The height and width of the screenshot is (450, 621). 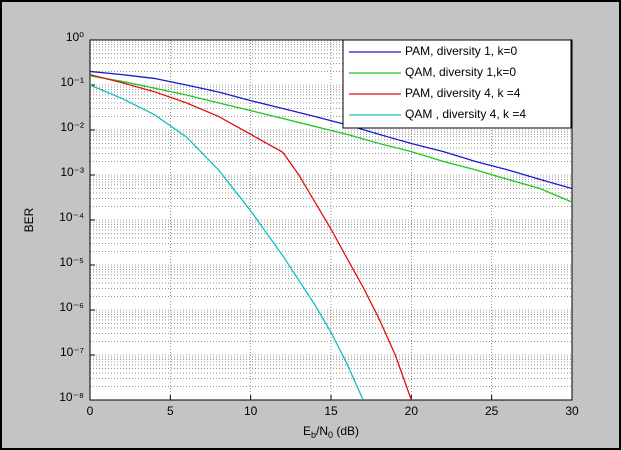 I want to click on legend-label: QAM, diversity 1,k=0, so click(x=460, y=72).